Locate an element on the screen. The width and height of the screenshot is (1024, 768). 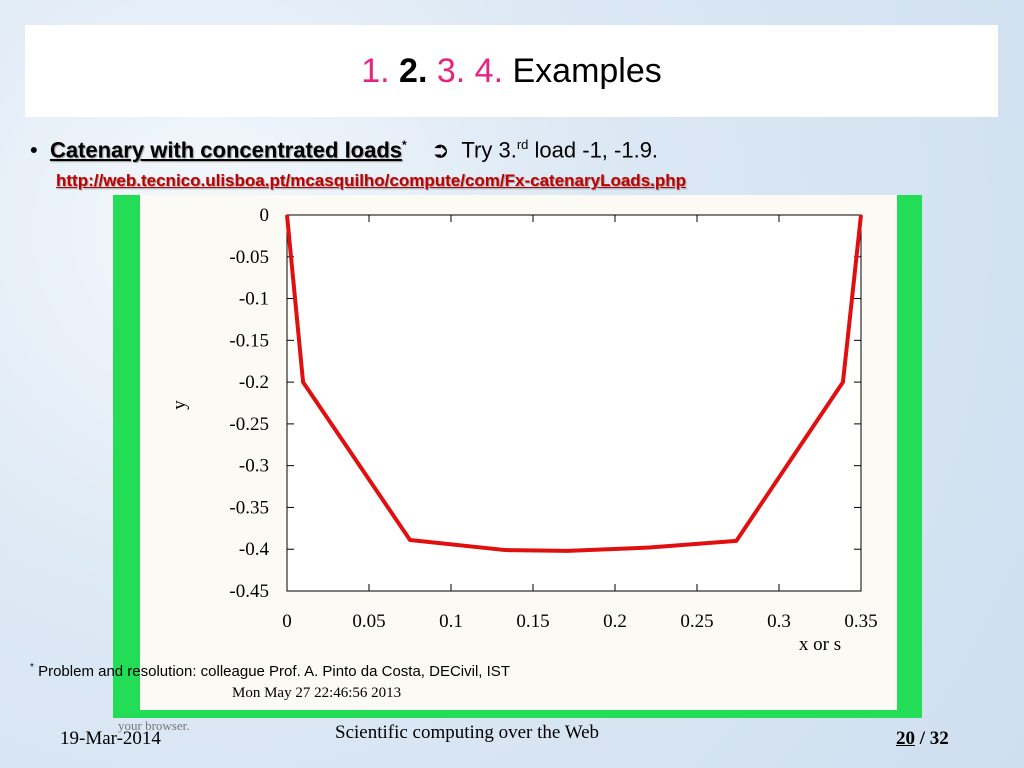
fragment: your browser. is located at coordinates (154, 725).